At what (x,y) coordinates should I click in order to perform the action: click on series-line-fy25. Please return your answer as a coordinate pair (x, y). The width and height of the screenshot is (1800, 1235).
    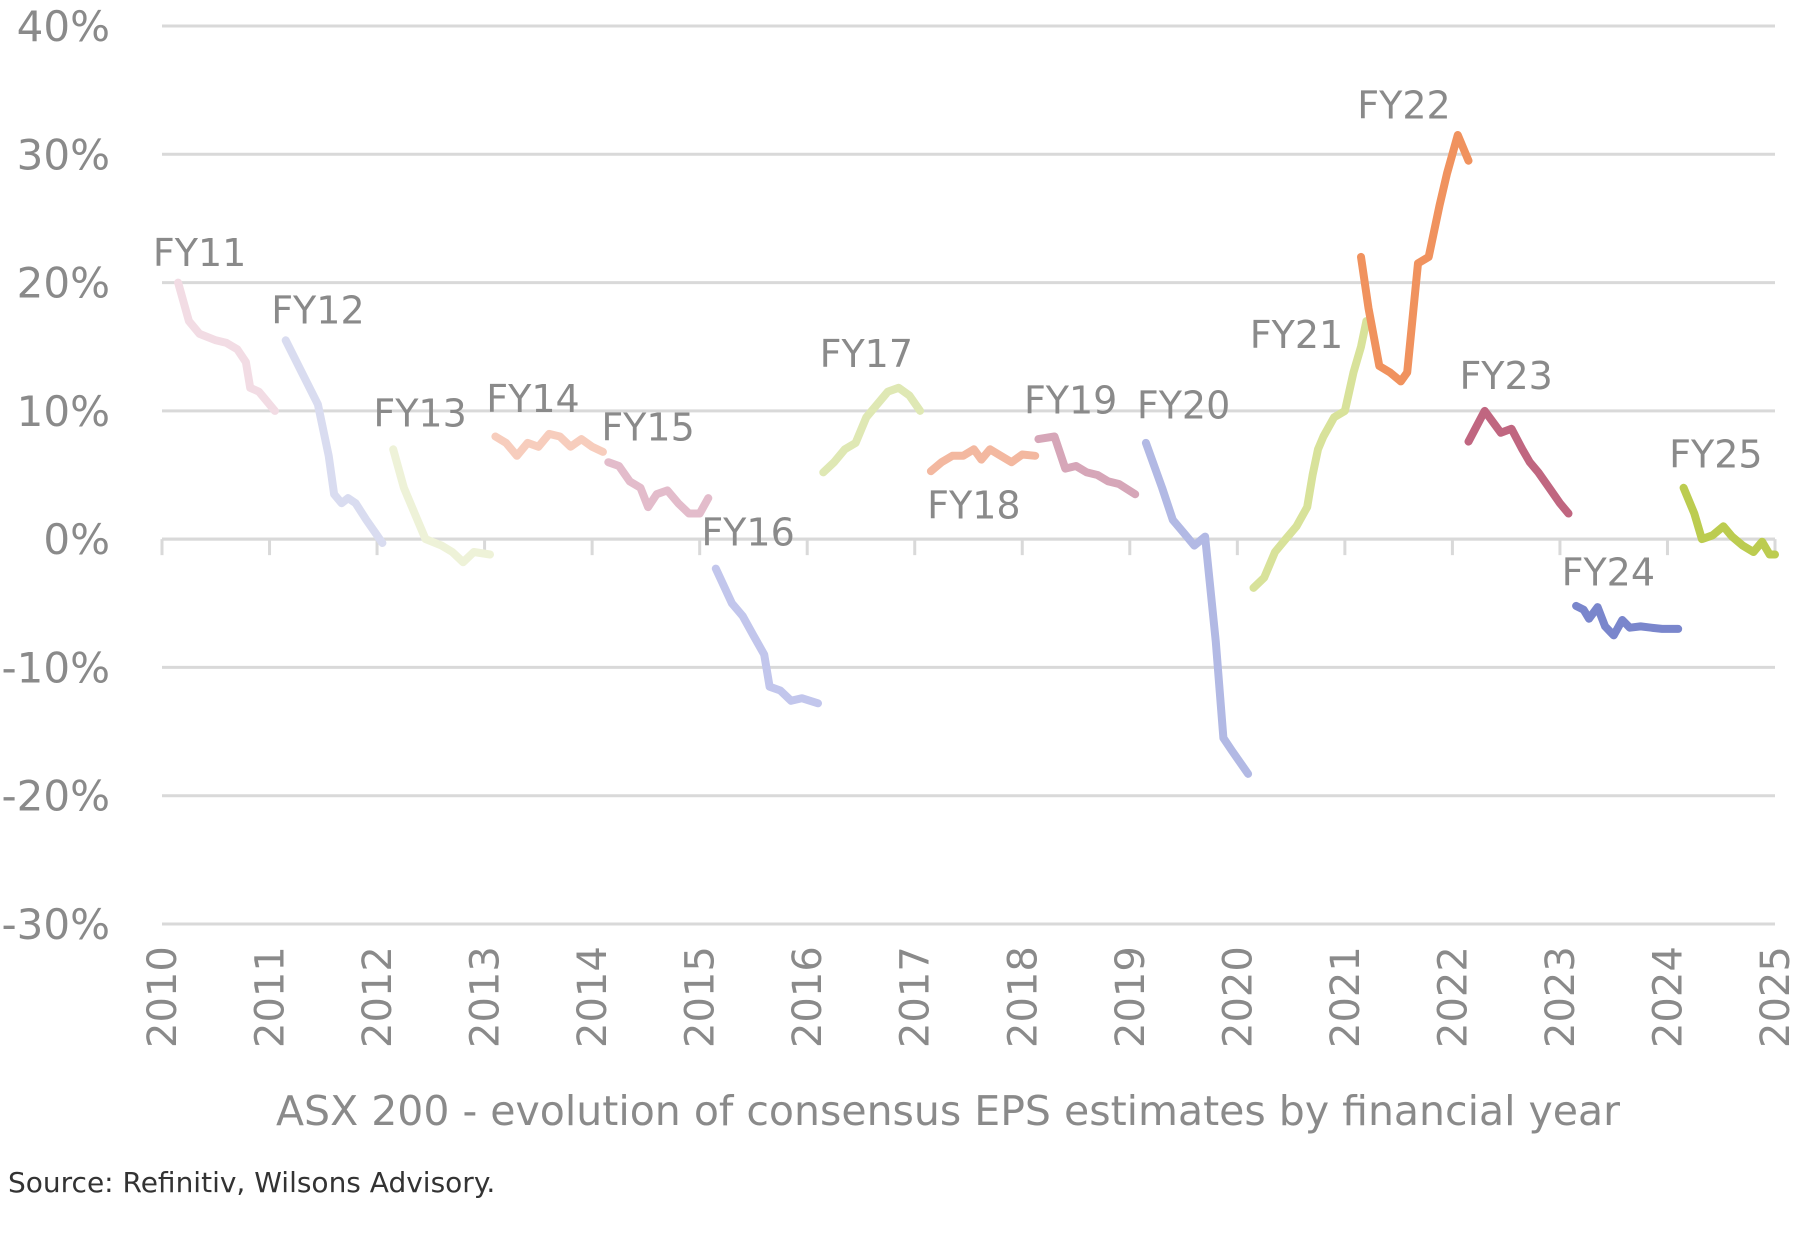
    Looking at the image, I should click on (1729, 521).